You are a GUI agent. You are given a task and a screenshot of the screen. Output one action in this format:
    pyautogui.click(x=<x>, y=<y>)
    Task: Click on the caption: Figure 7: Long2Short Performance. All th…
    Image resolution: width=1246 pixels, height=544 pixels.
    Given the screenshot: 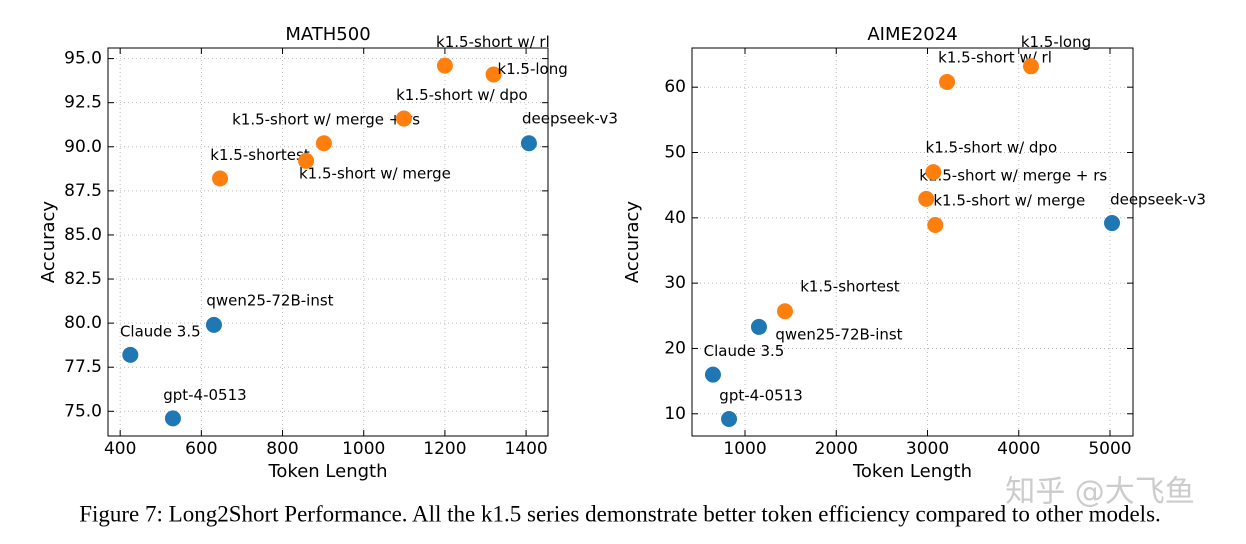 What is the action you would take?
    pyautogui.click(x=620, y=513)
    